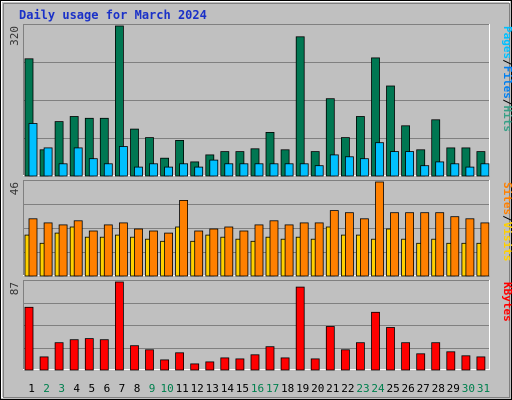 This screenshot has width=512, height=400. What do you see at coordinates (14, 36) in the screenshot?
I see `y-max-label: 320` at bounding box center [14, 36].